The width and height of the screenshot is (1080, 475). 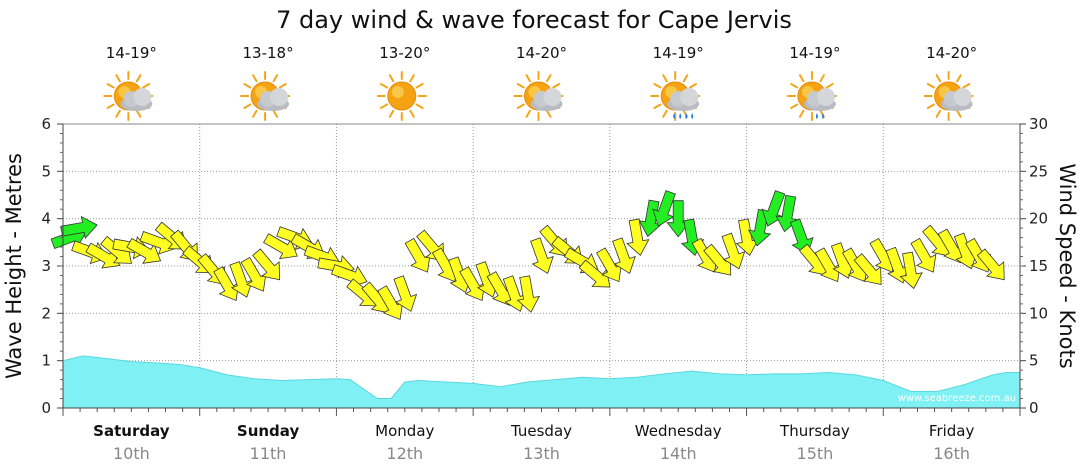 What do you see at coordinates (268, 453) in the screenshot?
I see `date-label: 11th` at bounding box center [268, 453].